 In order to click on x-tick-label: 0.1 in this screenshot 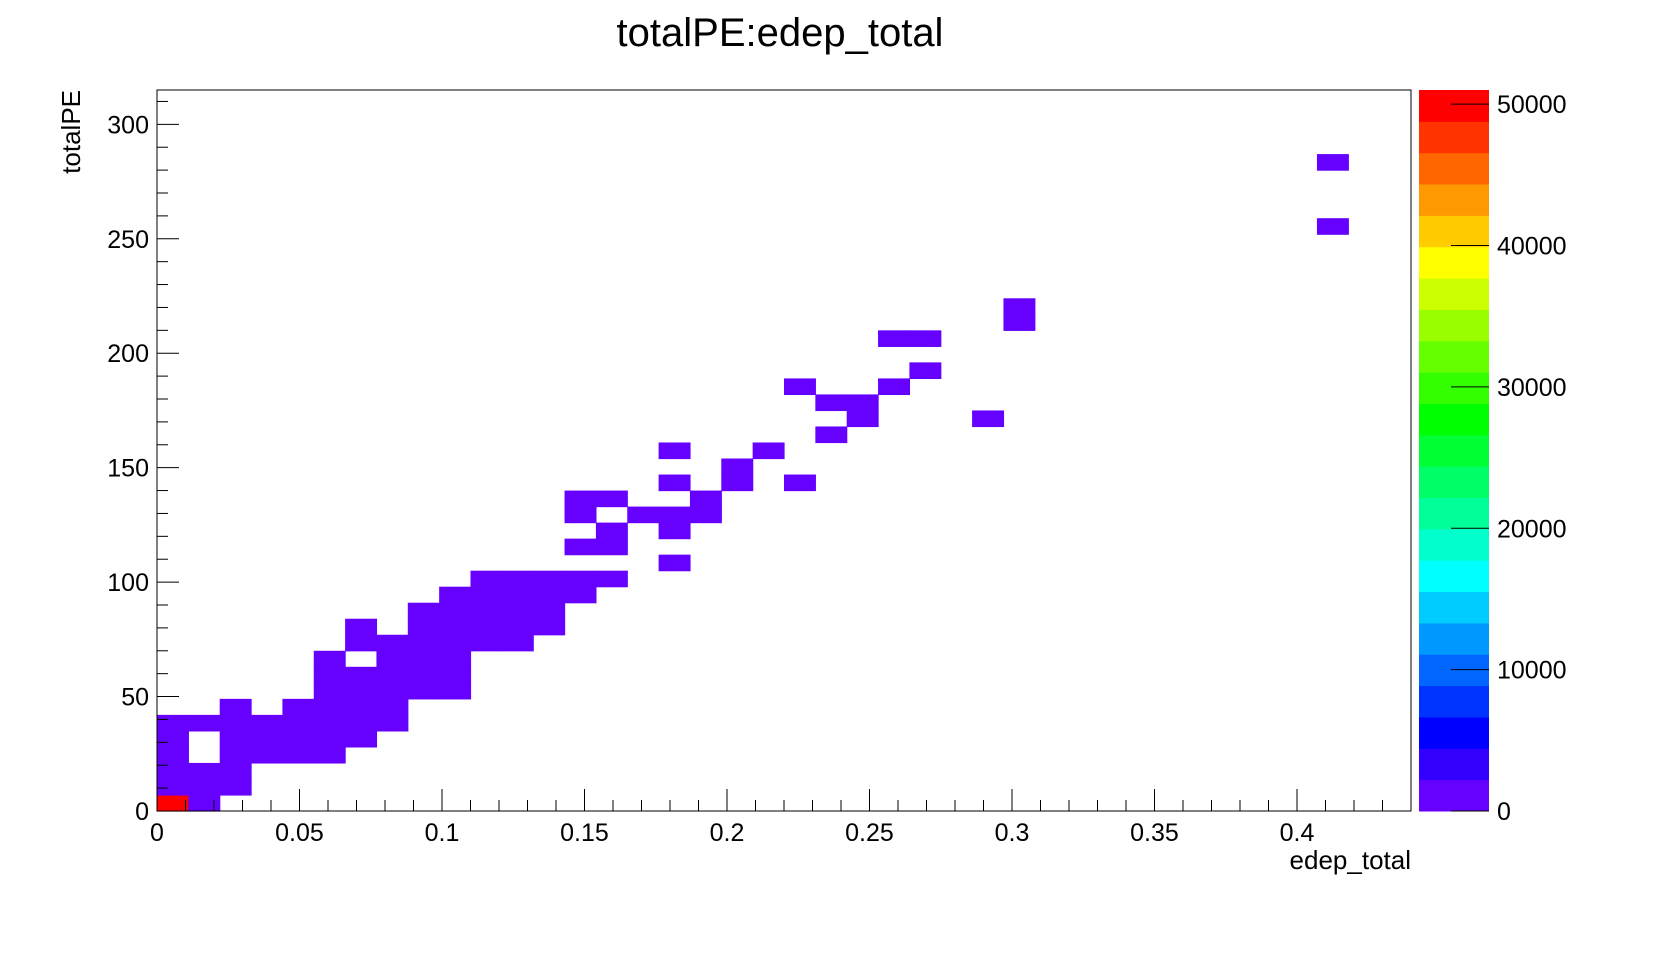, I will do `click(442, 833)`.